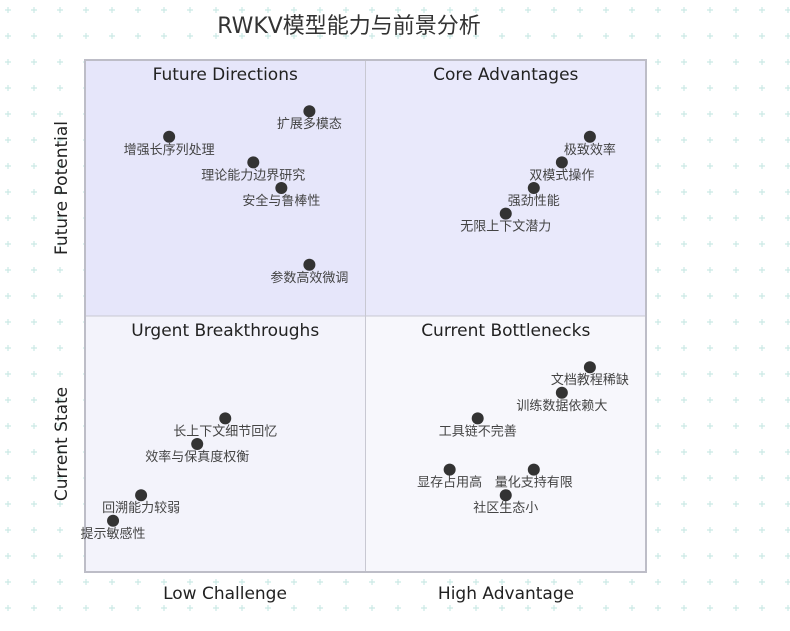  Describe the element at coordinates (590, 150) in the screenshot. I see `data-point-label: 极致效率` at that location.